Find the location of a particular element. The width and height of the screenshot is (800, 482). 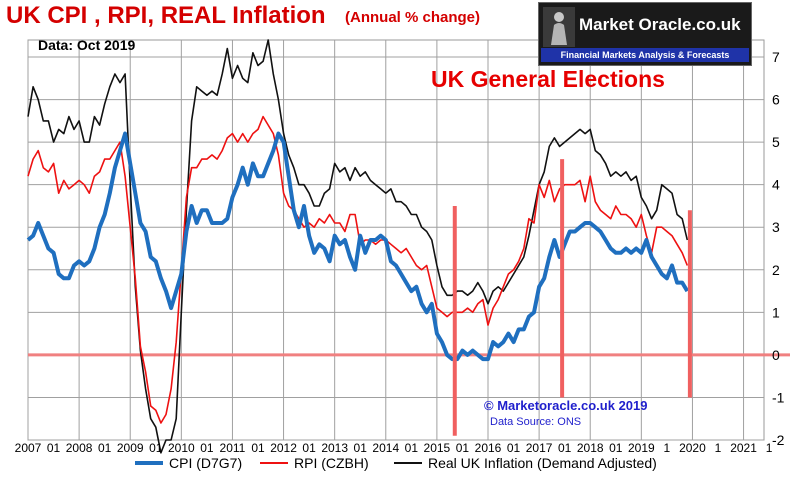

logo-tagline: Financial Markets Analysis & Forecasts is located at coordinates (645, 55).